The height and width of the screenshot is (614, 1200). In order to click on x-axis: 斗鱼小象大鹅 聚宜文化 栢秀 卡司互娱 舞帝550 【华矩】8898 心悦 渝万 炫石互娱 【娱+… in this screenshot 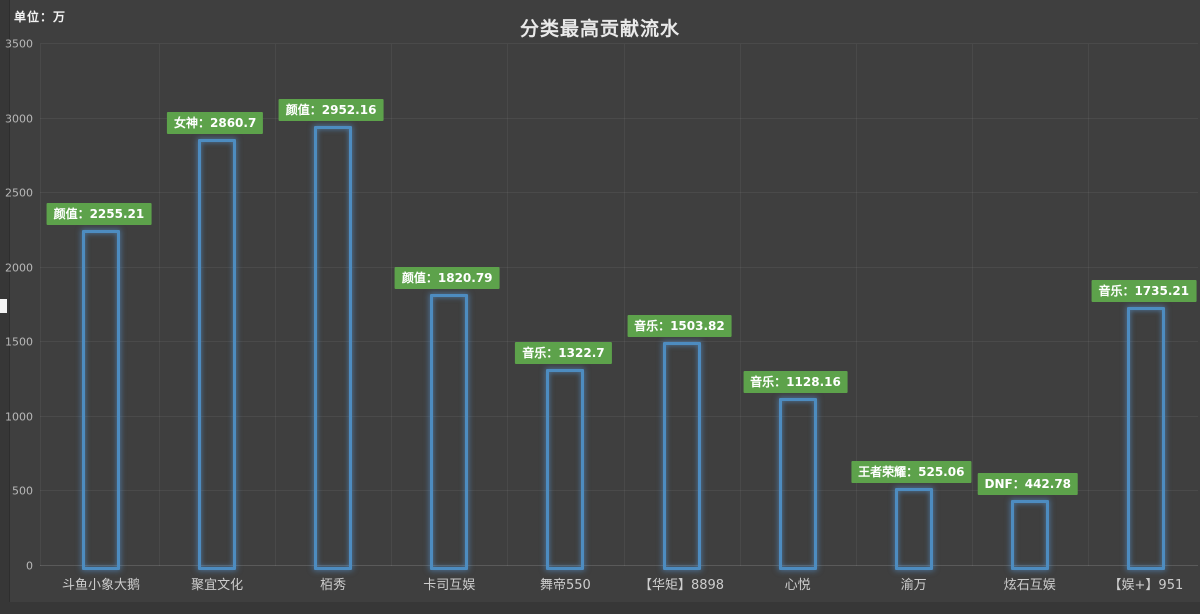, I will do `click(619, 585)`.